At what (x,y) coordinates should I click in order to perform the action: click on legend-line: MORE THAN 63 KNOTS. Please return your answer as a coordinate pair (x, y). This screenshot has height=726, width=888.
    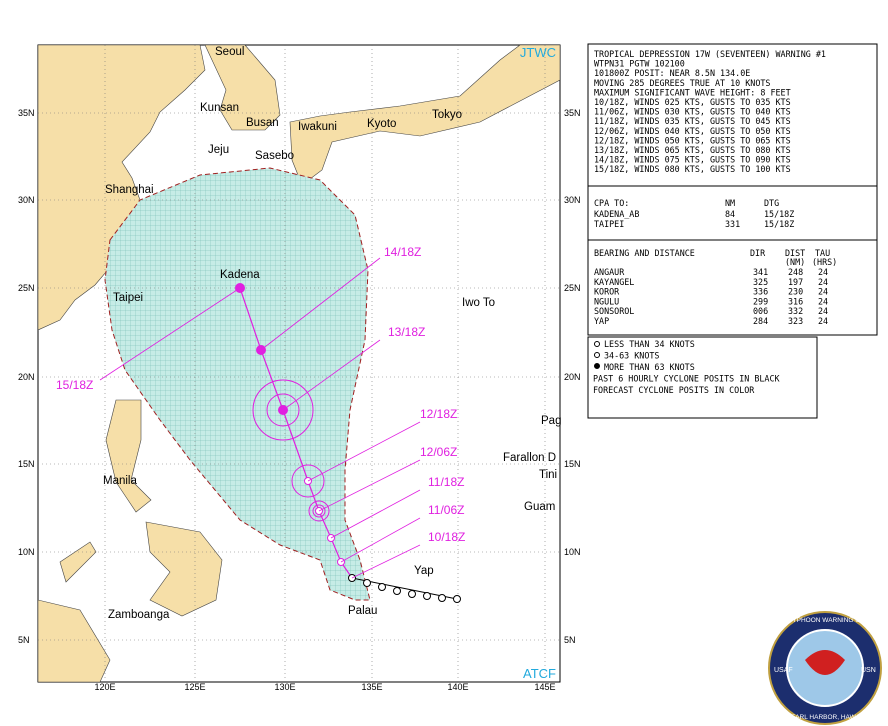
    Looking at the image, I should click on (649, 367).